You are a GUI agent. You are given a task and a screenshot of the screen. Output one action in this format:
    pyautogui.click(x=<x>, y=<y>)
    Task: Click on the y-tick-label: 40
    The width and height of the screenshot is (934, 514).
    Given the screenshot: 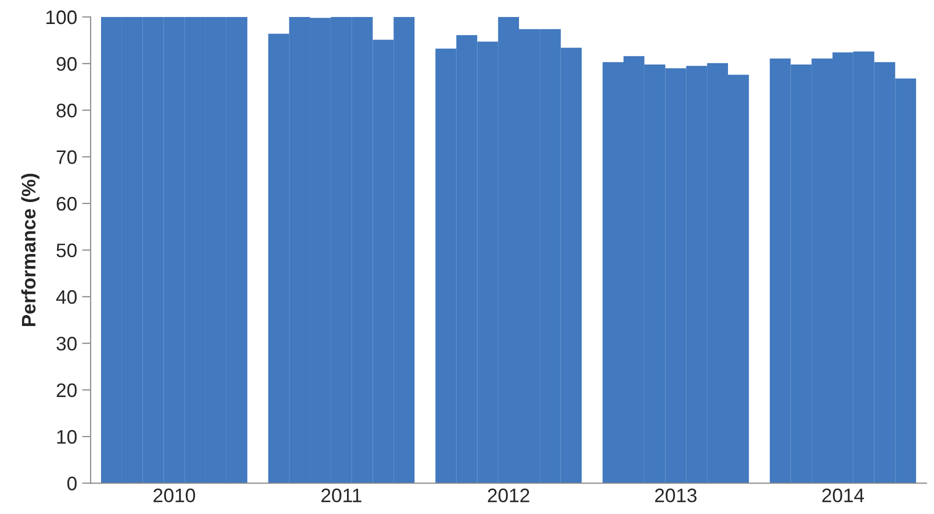 What is the action you would take?
    pyautogui.click(x=66, y=297)
    